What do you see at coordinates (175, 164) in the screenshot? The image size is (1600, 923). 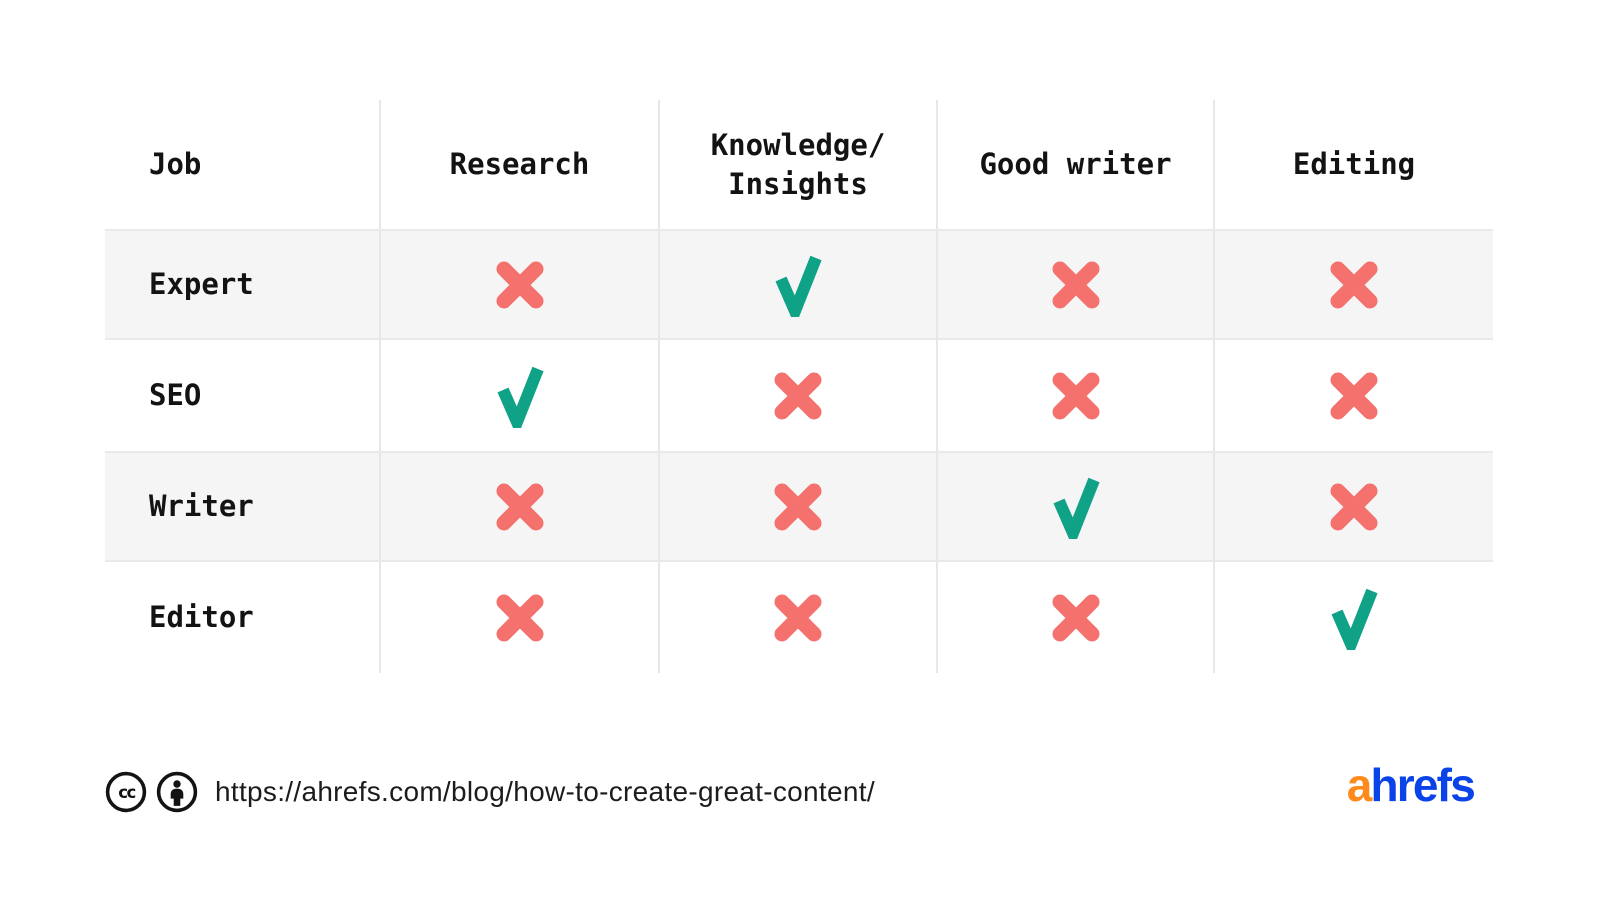 I see `column-header-job: Job` at bounding box center [175, 164].